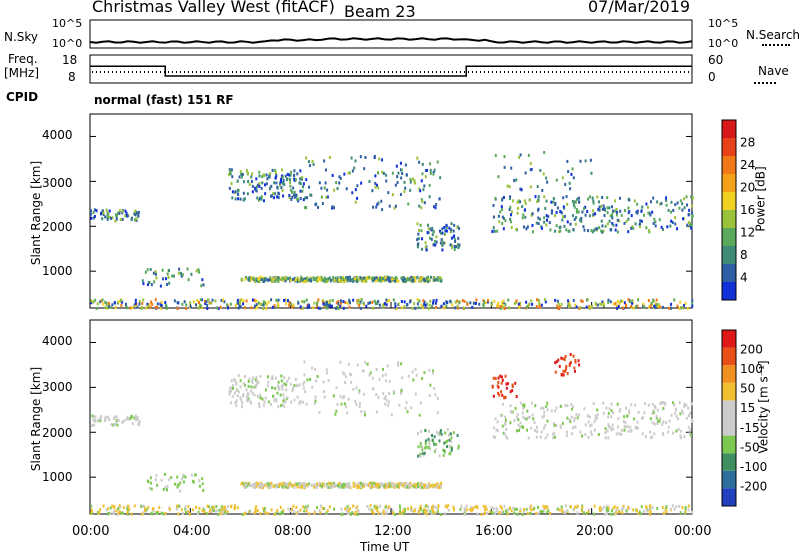 Image resolution: width=800 pixels, height=554 pixels. What do you see at coordinates (729, 255) in the screenshot?
I see `power-cbar-swatch` at bounding box center [729, 255].